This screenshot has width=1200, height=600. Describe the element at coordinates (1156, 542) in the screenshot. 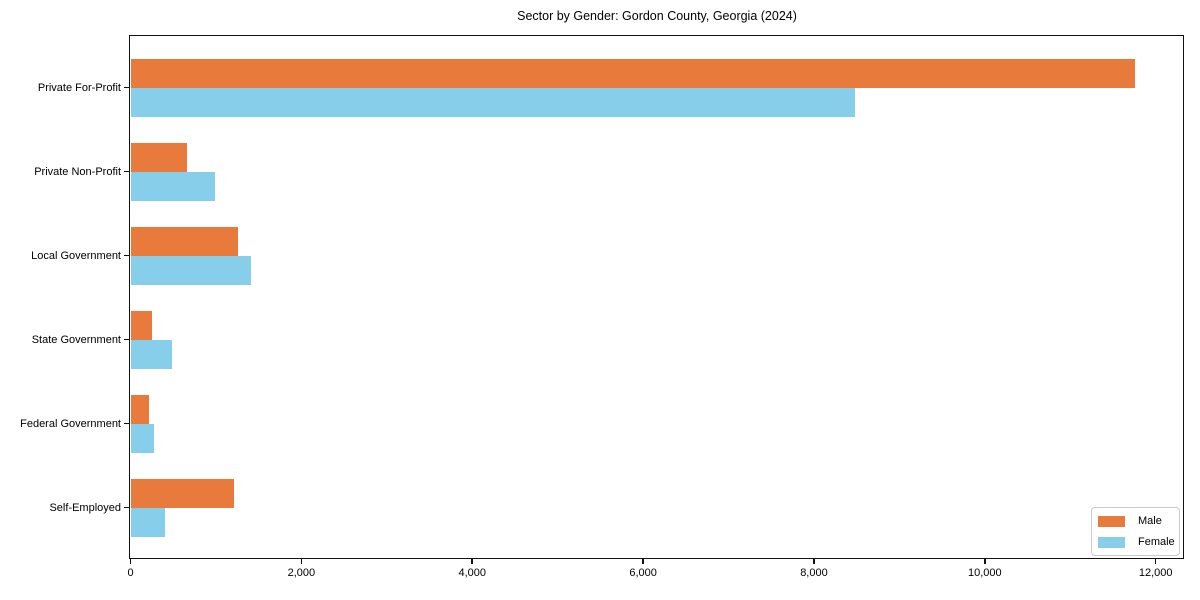

I see `legend-label: Female` at that location.